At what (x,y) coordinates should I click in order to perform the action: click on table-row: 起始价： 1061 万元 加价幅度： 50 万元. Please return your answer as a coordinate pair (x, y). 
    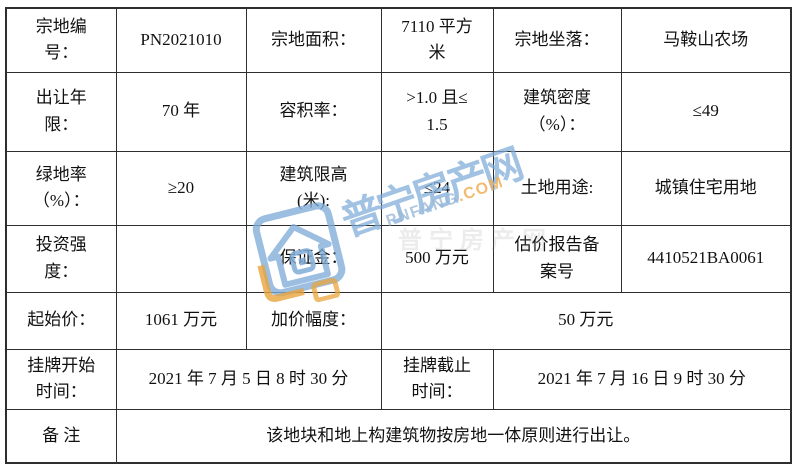
    Looking at the image, I should click on (398, 320).